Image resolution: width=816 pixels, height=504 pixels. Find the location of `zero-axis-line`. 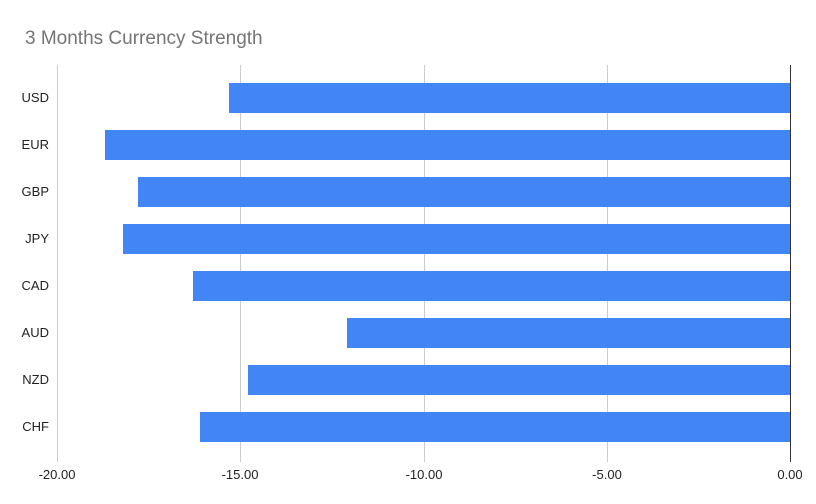

zero-axis-line is located at coordinates (790, 263).